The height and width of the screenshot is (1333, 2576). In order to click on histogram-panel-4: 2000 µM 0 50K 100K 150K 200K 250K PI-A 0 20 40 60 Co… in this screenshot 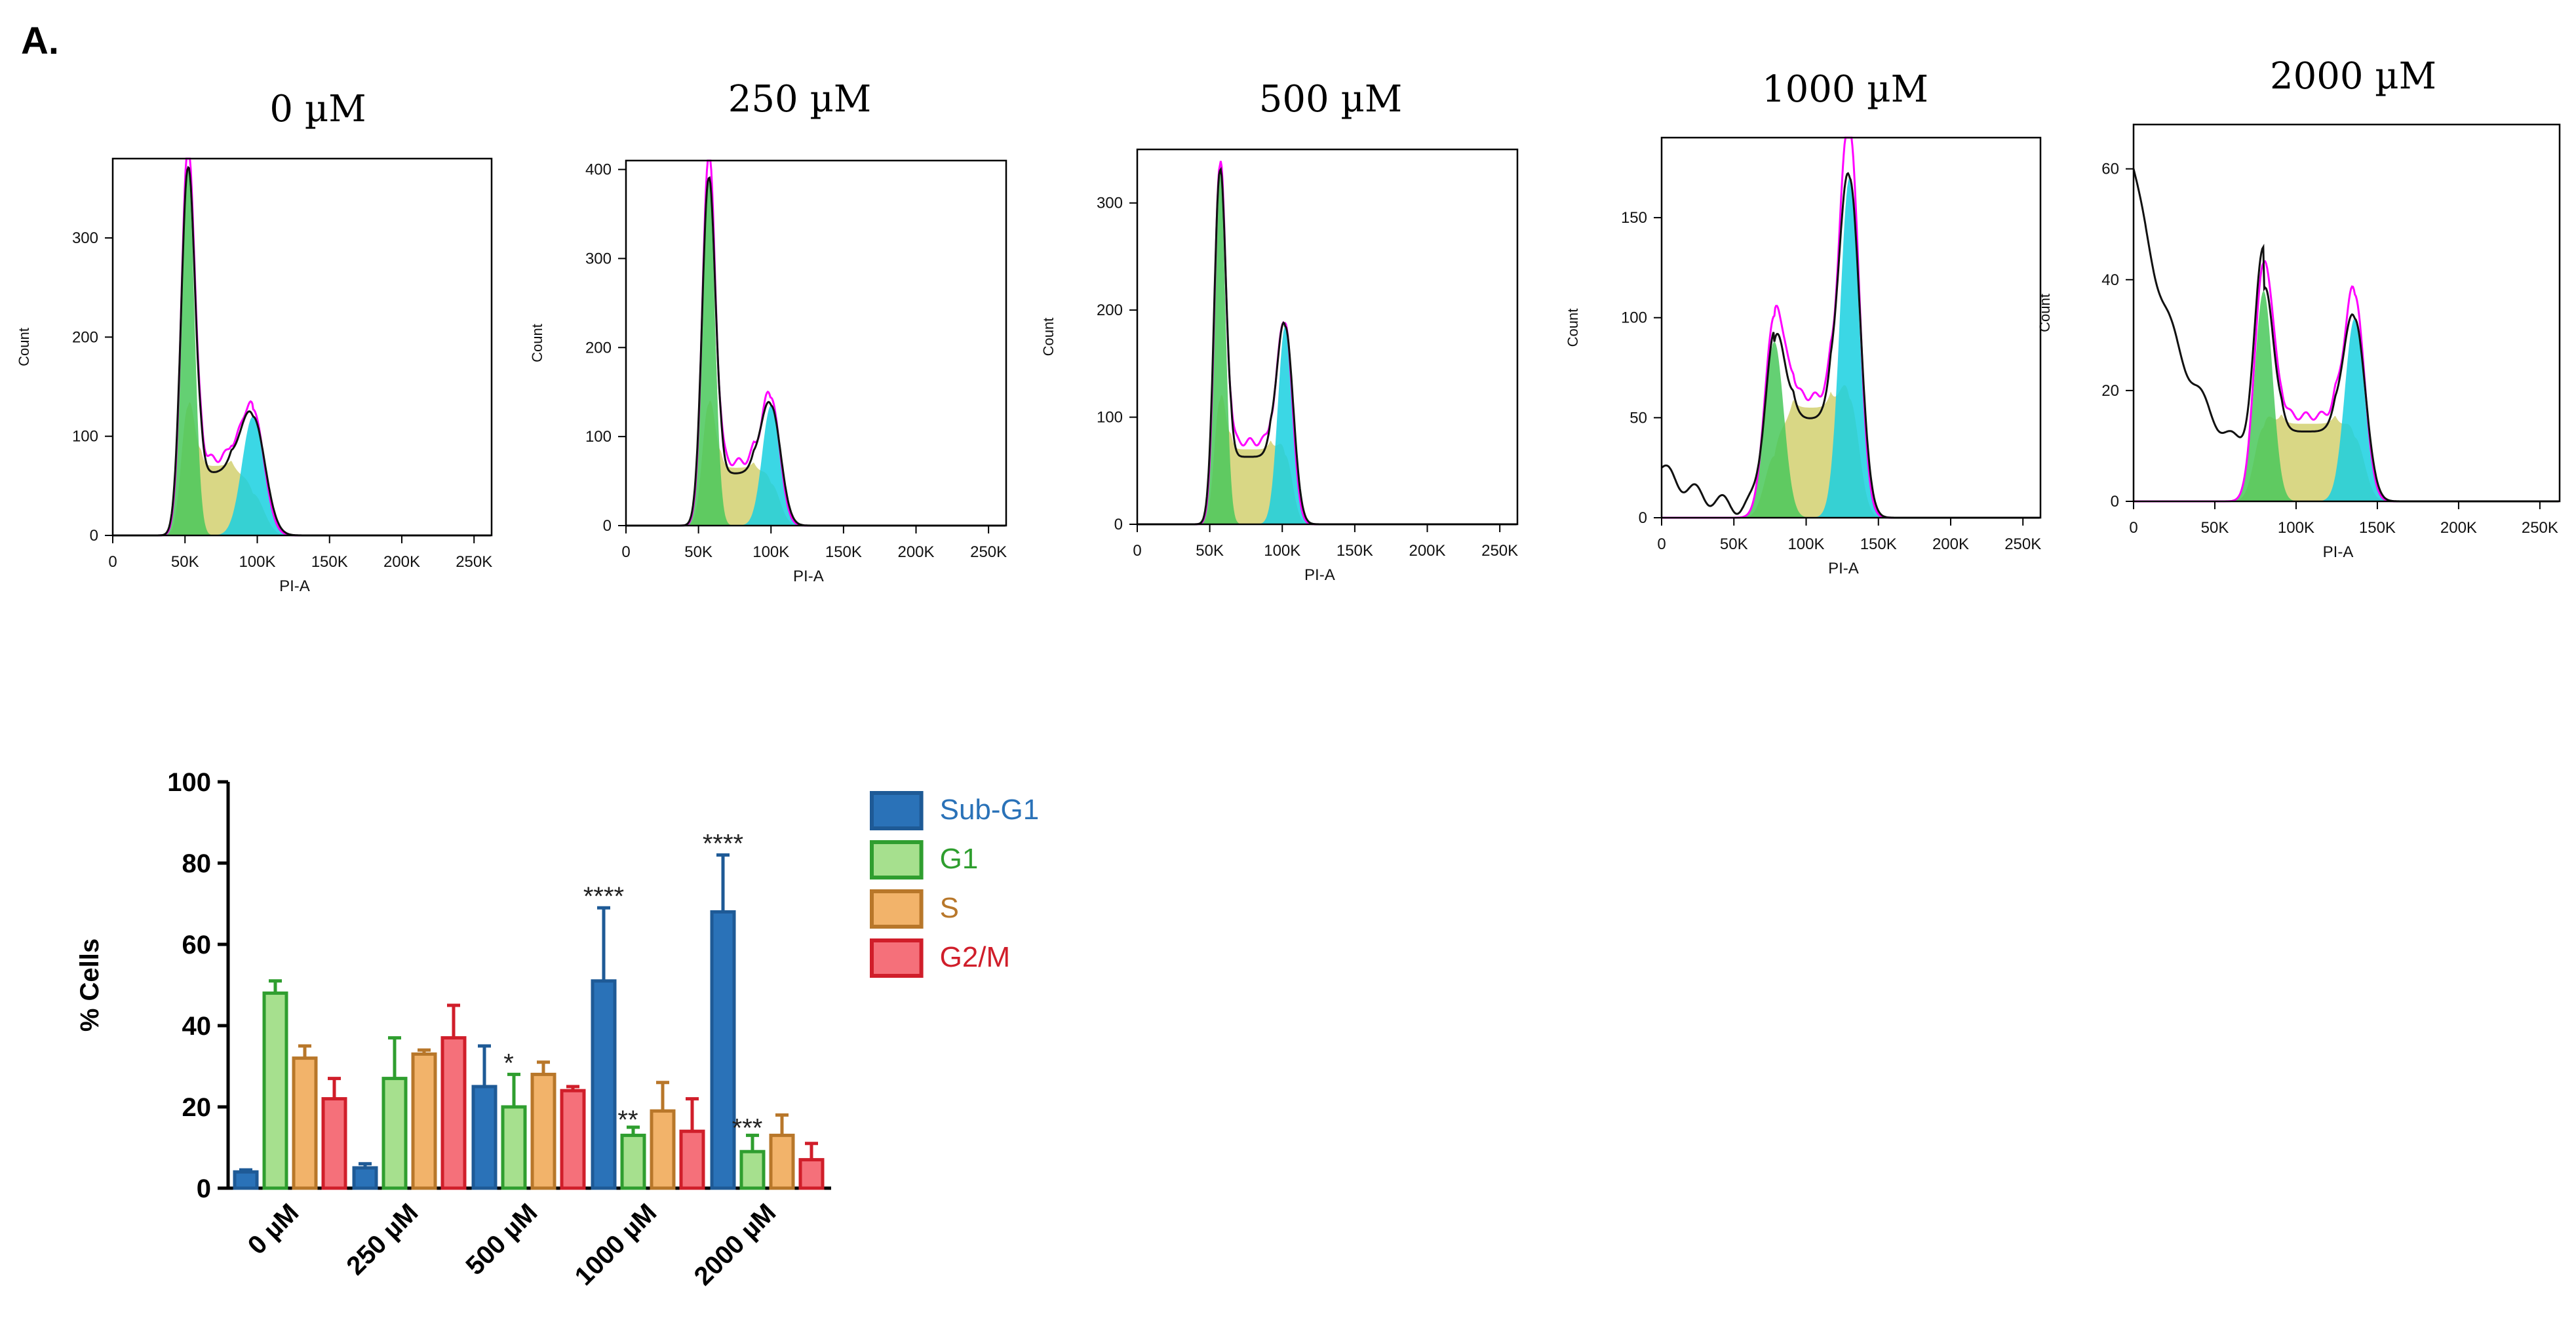, I will do `click(2299, 308)`.